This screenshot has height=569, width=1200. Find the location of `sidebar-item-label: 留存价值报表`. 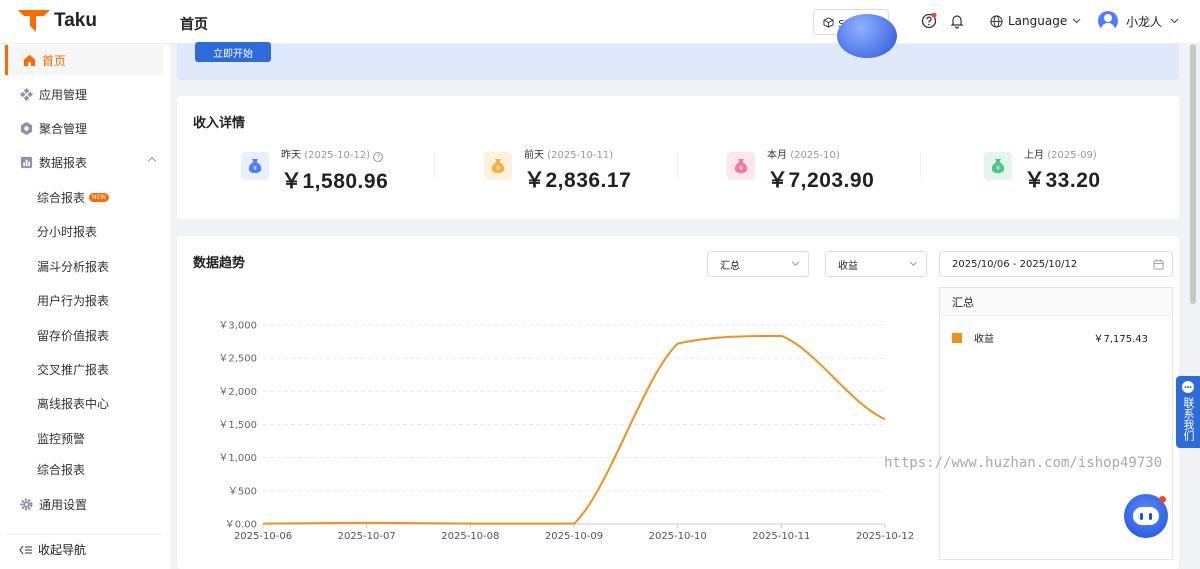

sidebar-item-label: 留存价值报表 is located at coordinates (73, 335).